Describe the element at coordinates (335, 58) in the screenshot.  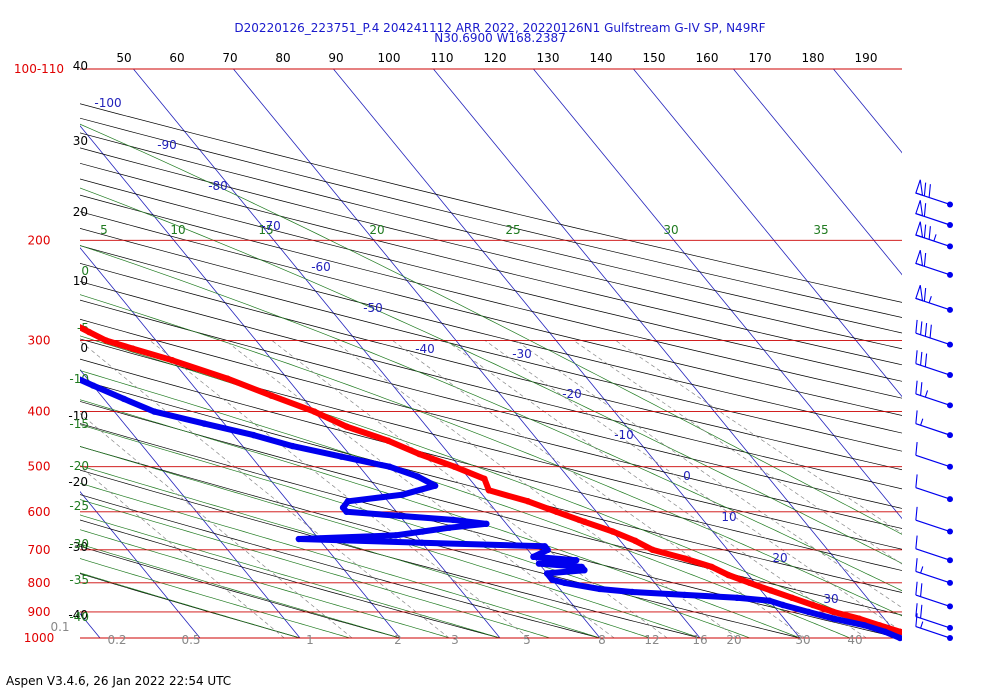
I see `top-scale-label: 90` at that location.